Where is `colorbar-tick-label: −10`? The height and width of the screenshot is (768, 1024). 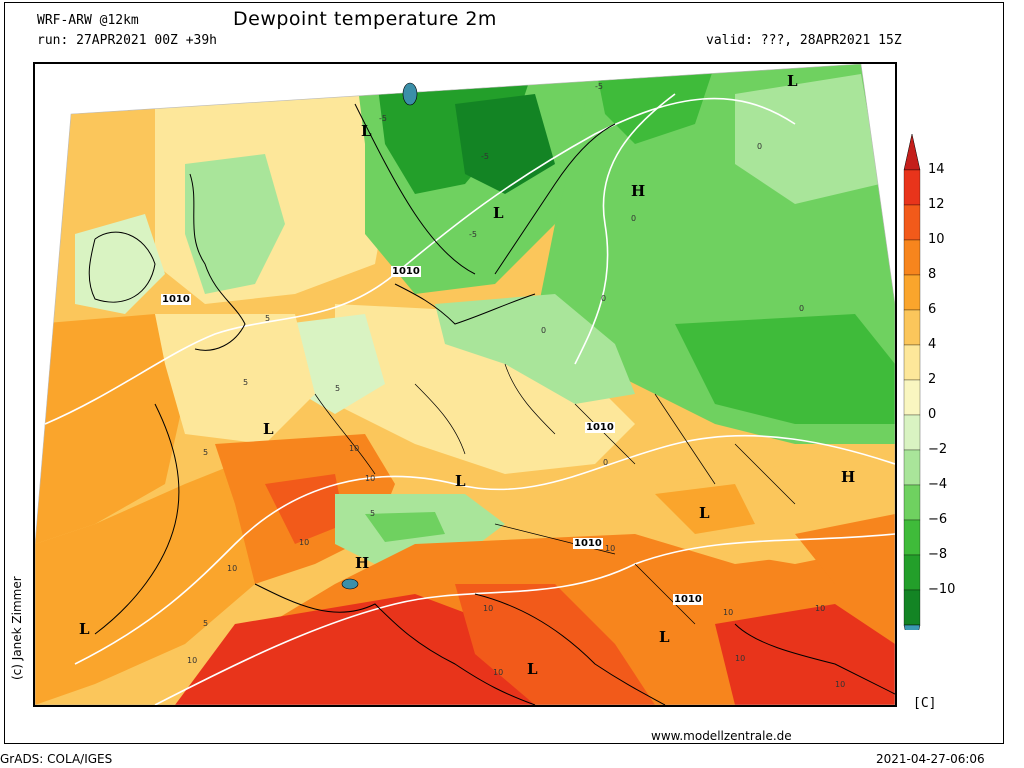 colorbar-tick-label: −10 is located at coordinates (942, 589).